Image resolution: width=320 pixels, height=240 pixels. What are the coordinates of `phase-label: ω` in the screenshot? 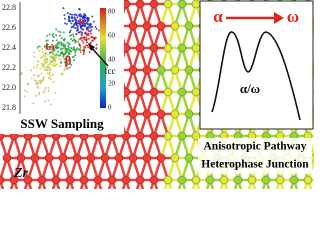 It's located at (50, 45).